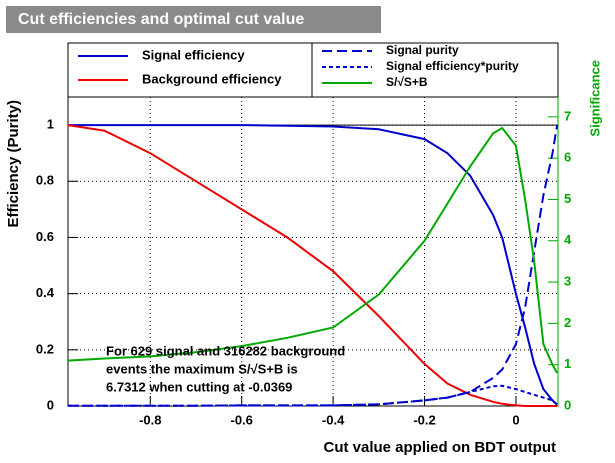  I want to click on annotation: 6.7312 when cutting at -0.0369, so click(199, 386).